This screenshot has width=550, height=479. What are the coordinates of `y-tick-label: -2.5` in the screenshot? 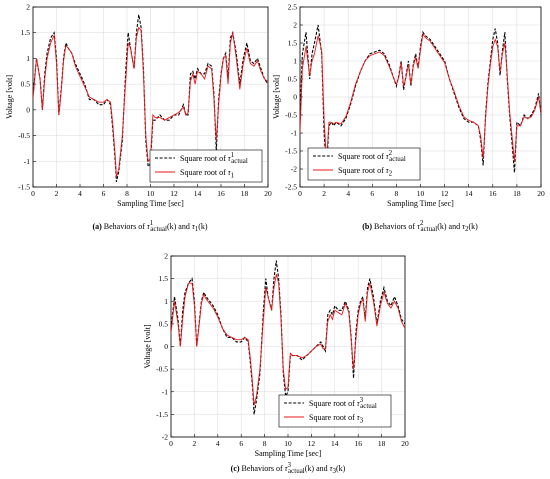 It's located at (291, 187).